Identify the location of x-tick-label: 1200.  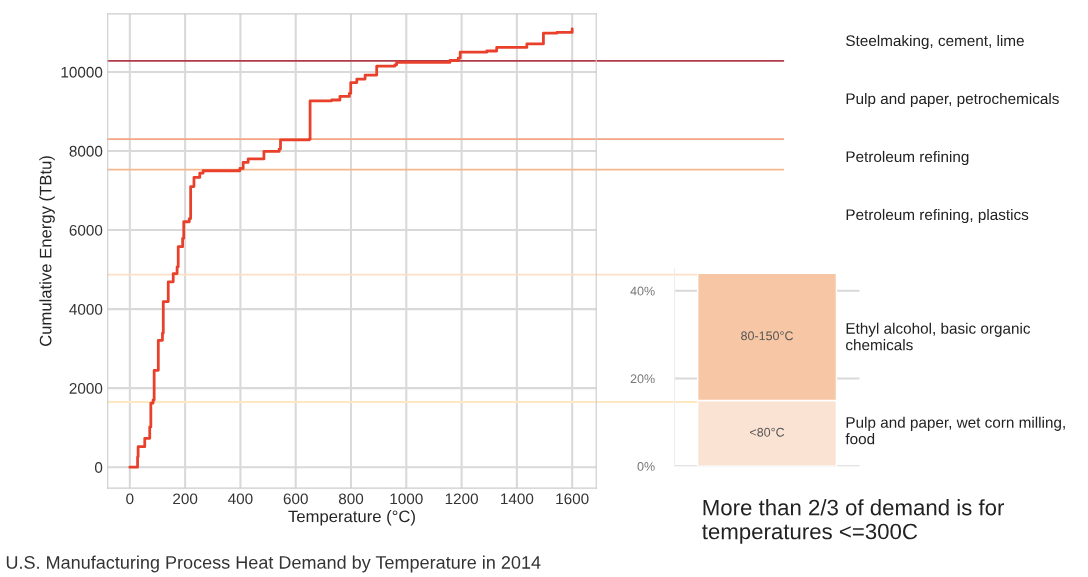
(461, 499).